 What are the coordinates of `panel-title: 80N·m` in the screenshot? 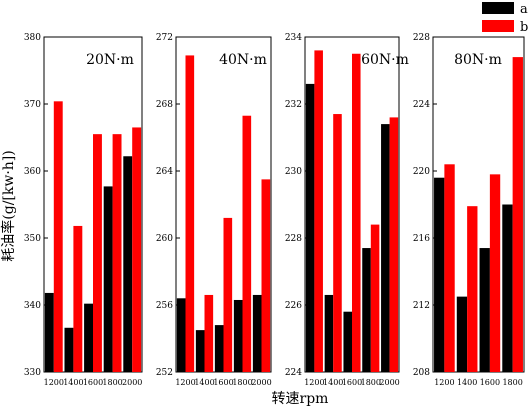 It's located at (478, 60).